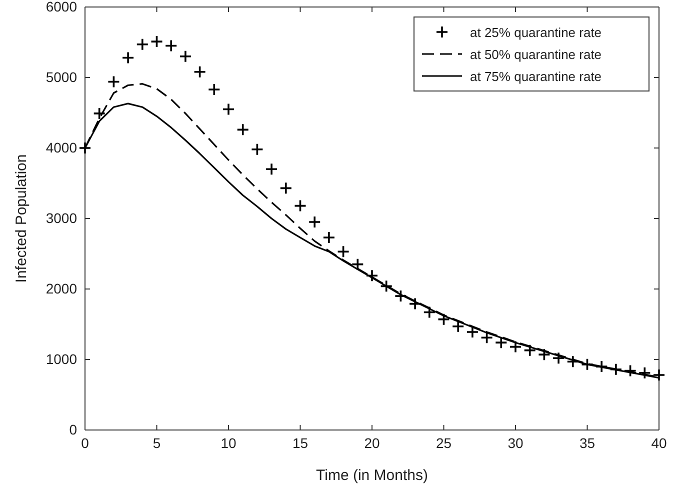  What do you see at coordinates (62, 288) in the screenshot?
I see `y-tick-label: 2000` at bounding box center [62, 288].